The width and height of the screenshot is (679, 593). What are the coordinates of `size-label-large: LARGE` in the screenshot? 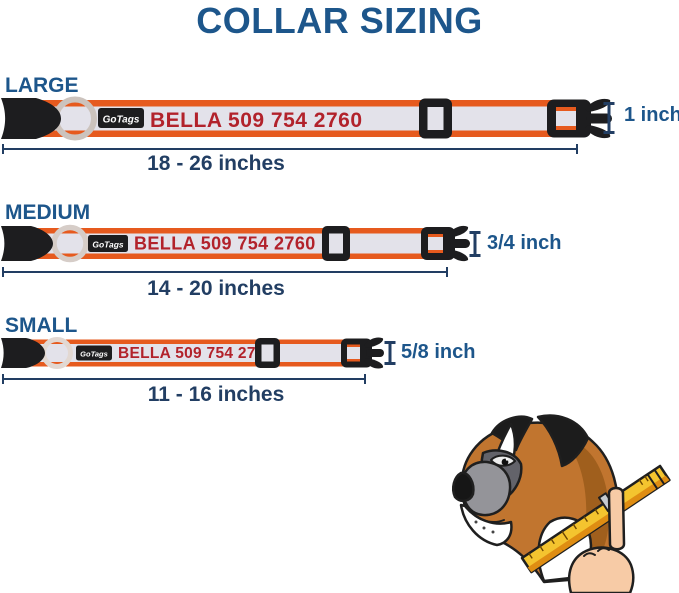 It's located at (42, 85).